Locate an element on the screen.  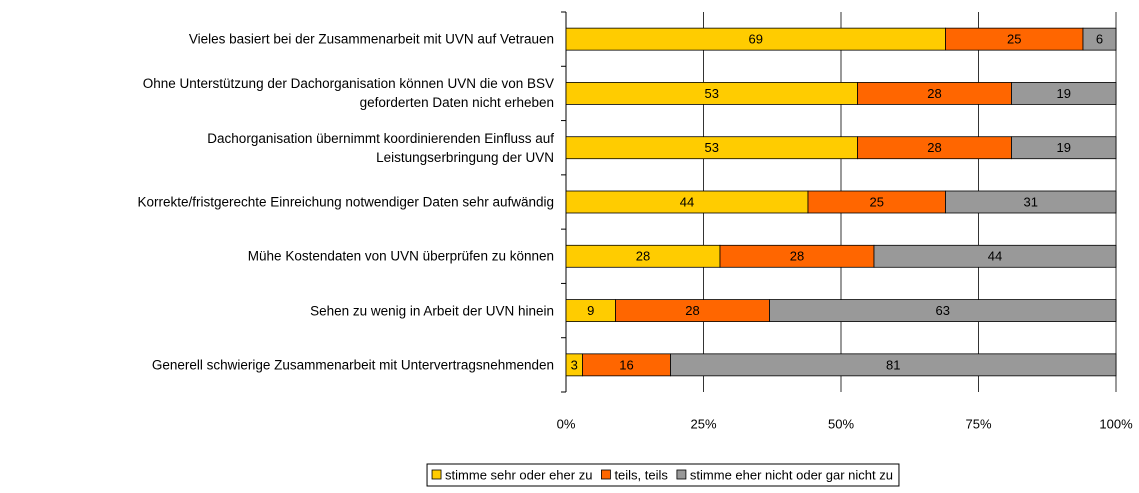
legend-box is located at coordinates (663, 475).